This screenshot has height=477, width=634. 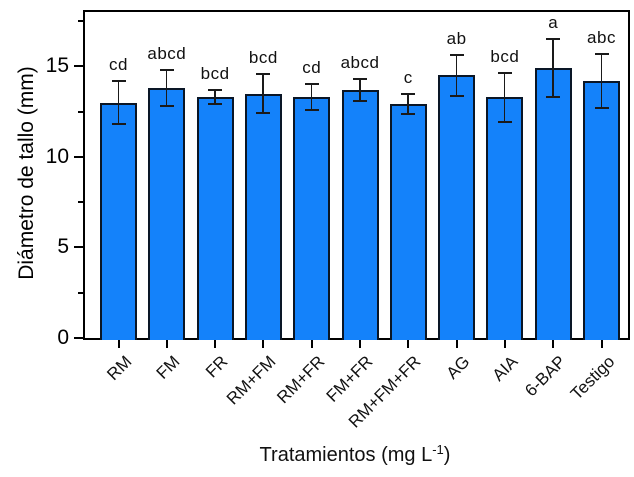 I want to click on y-axis-tick-label: 15, so click(x=57, y=66).